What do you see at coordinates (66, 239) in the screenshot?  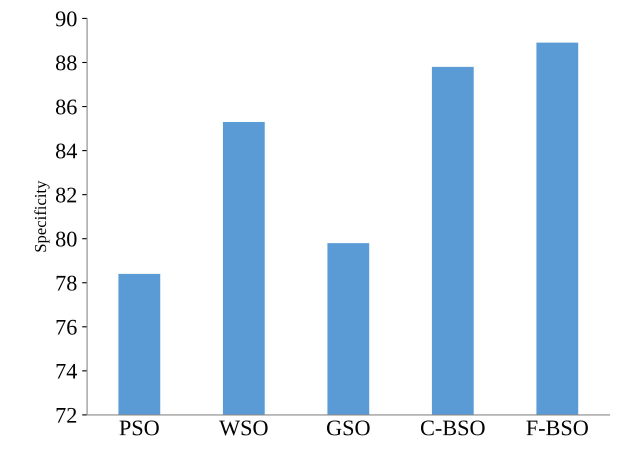 I see `y-tick-label: 80` at bounding box center [66, 239].